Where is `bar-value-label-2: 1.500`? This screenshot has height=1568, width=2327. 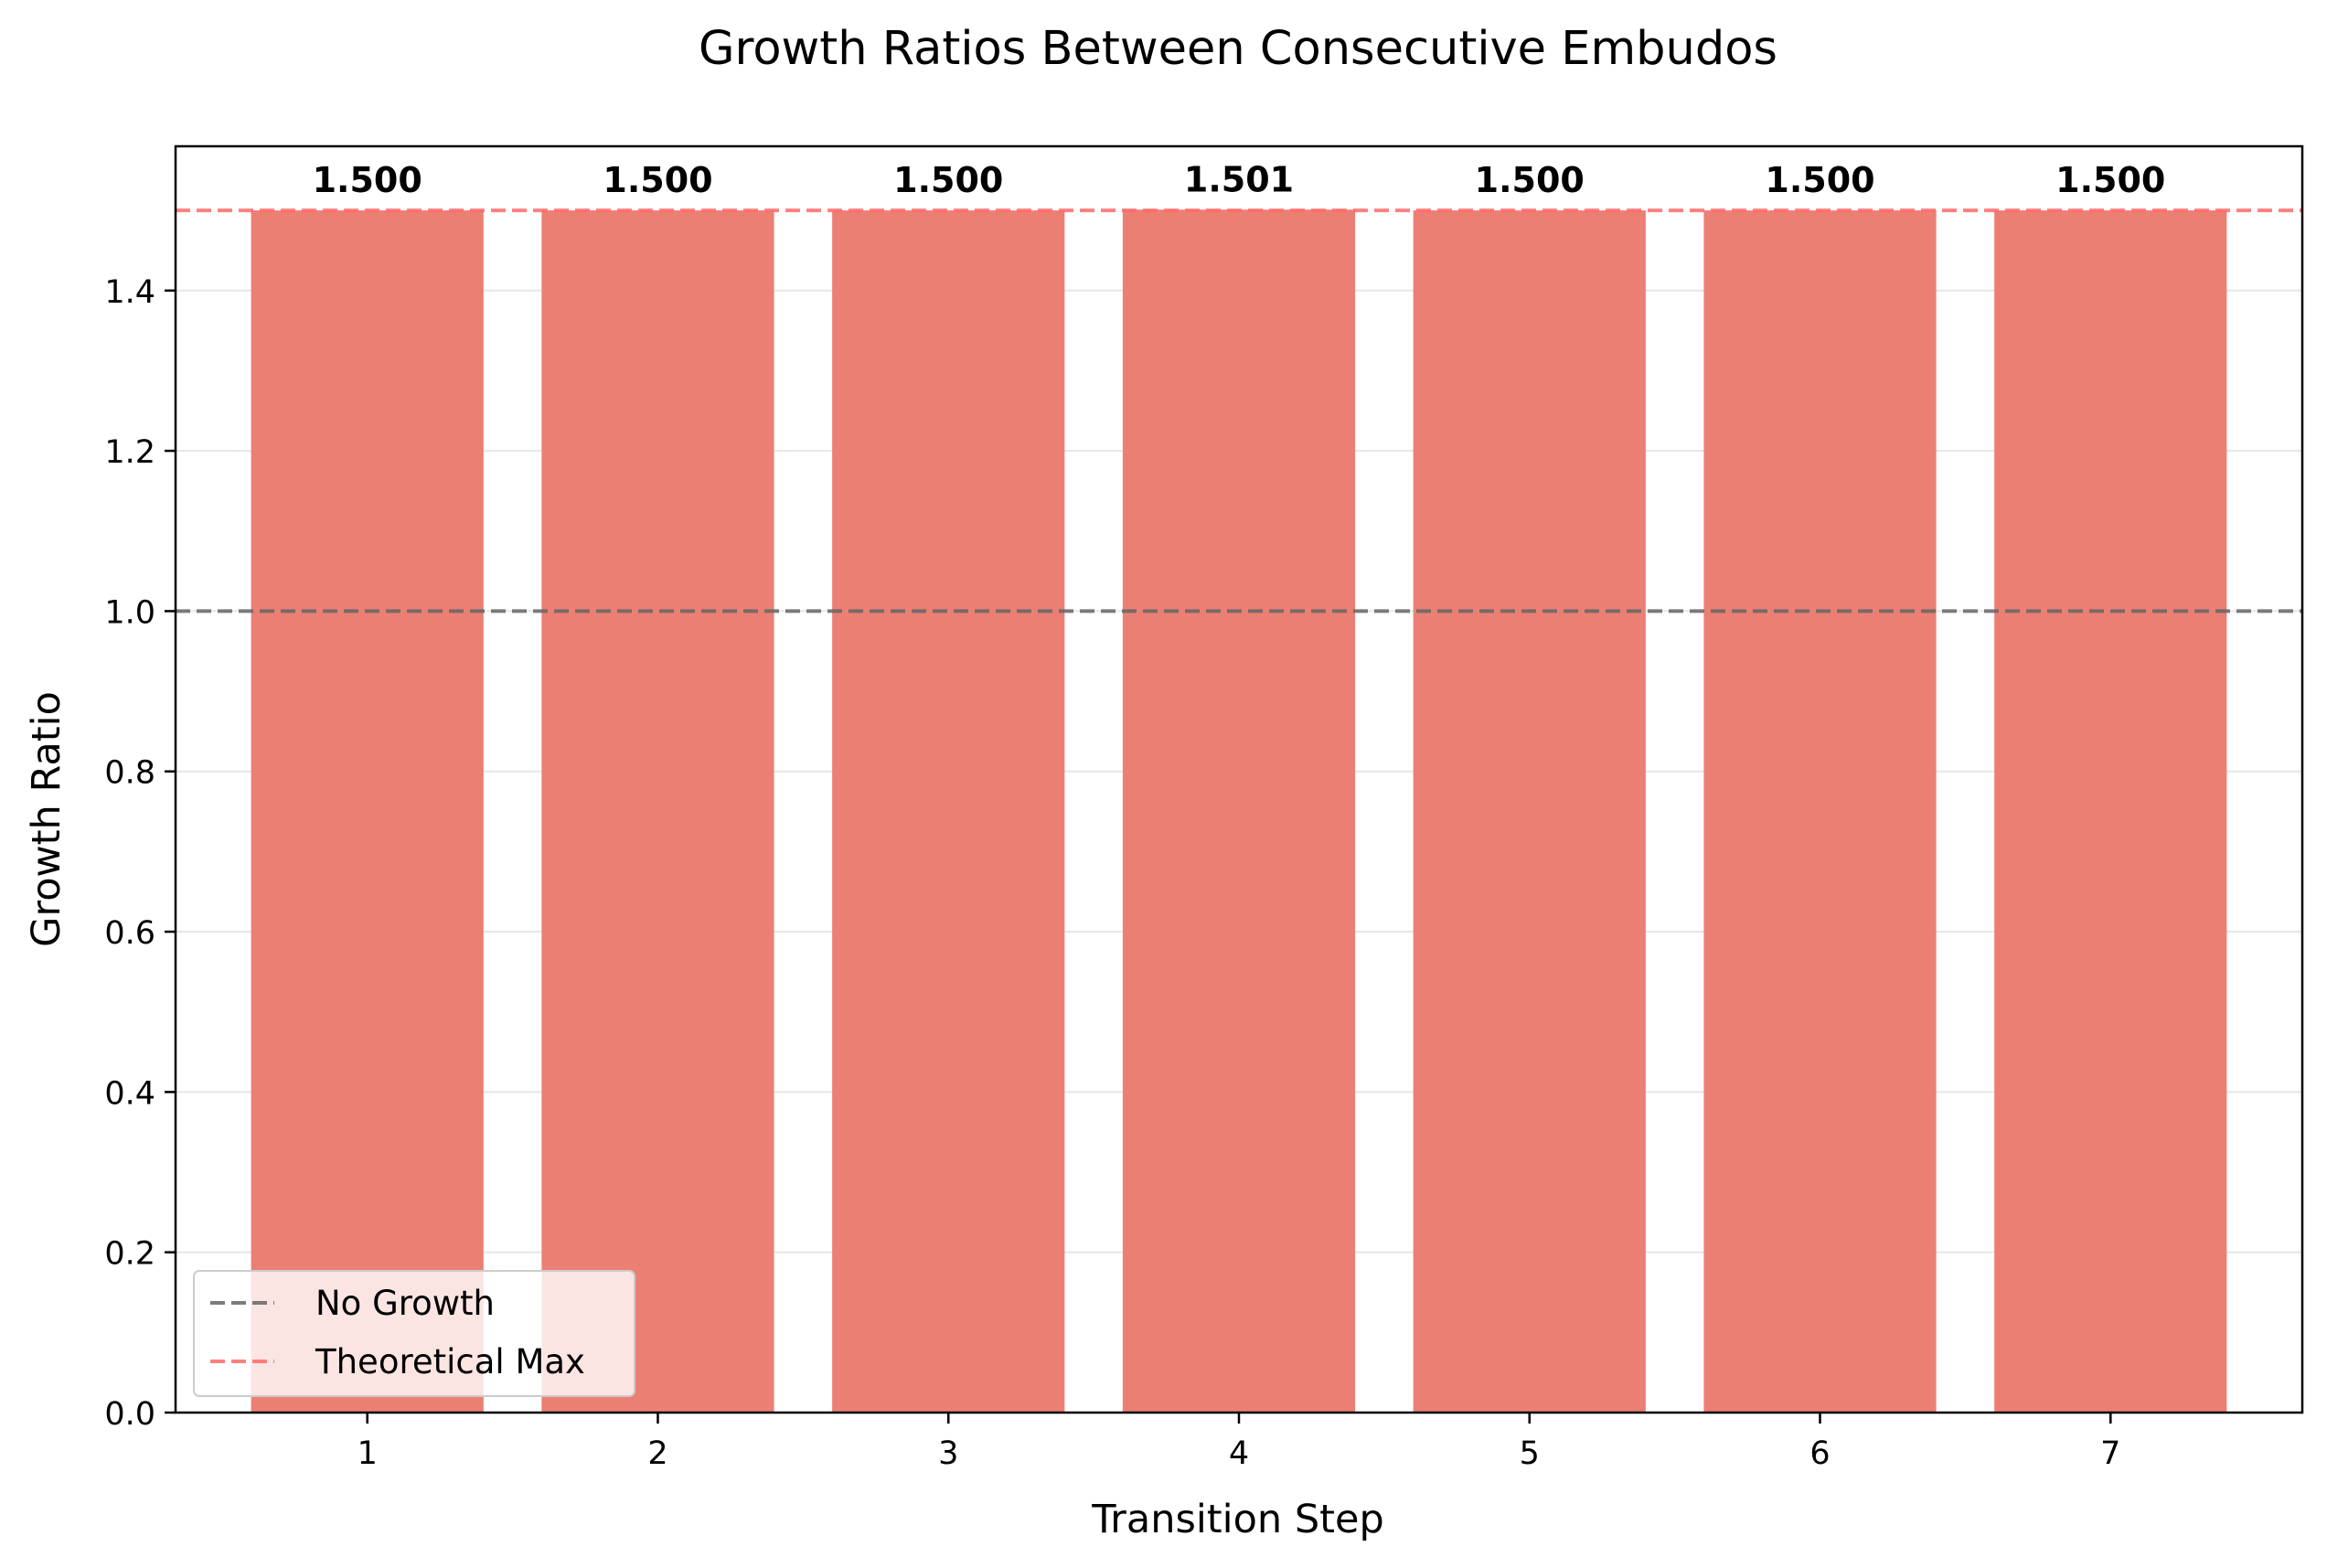 bar-value-label-2: 1.500 is located at coordinates (658, 180).